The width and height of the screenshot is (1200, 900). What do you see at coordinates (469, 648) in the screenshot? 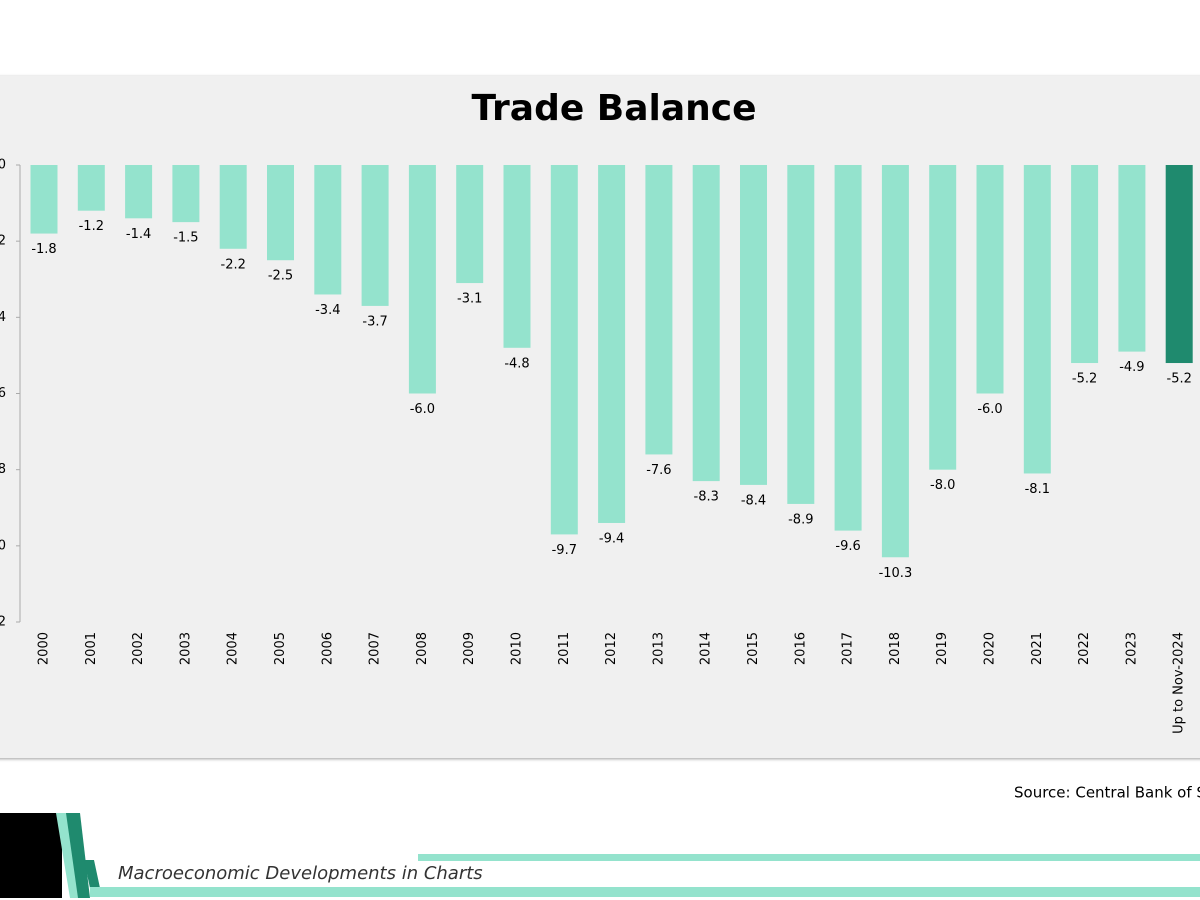
I see `x-tick-label: 2009` at bounding box center [469, 648].